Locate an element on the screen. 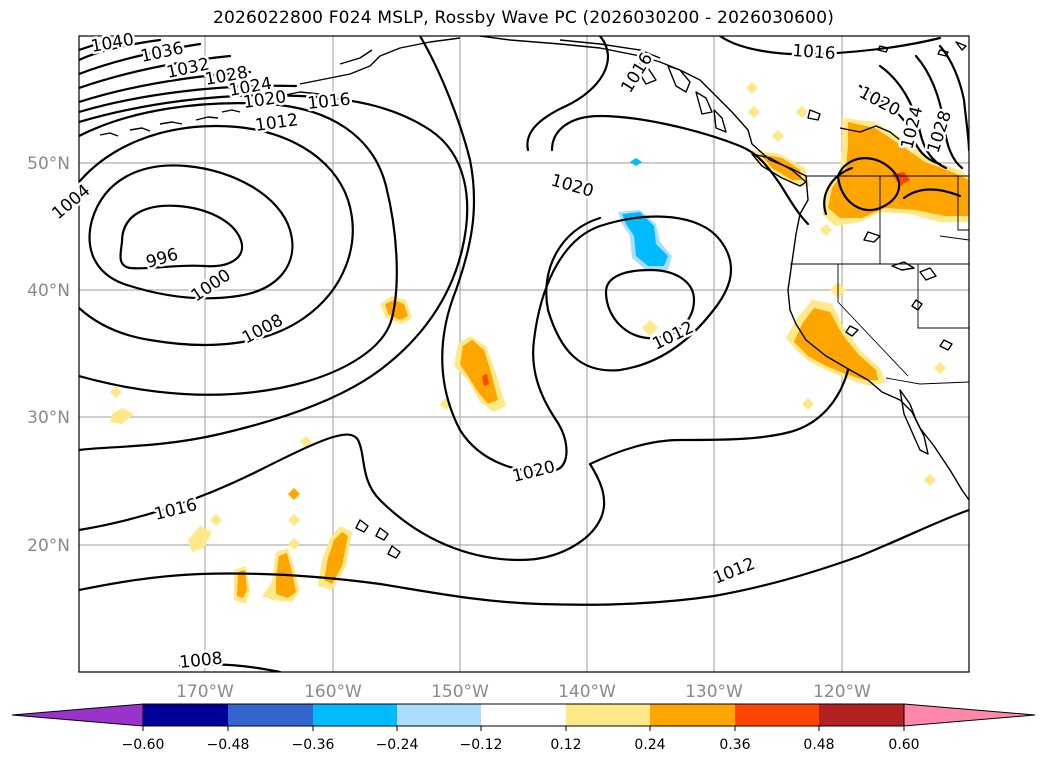 The image size is (1047, 765). colorbar-tick-label: −0.12 is located at coordinates (481, 745).